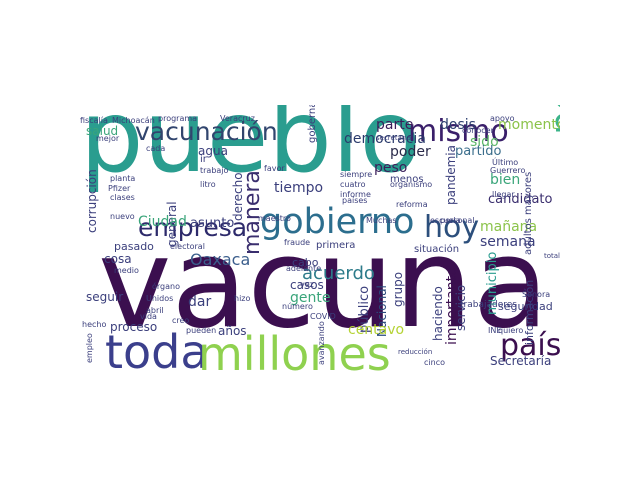 This screenshot has width=640, height=480. What do you see at coordinates (398, 289) in the screenshot?
I see `cloud-word: grupo` at bounding box center [398, 289].